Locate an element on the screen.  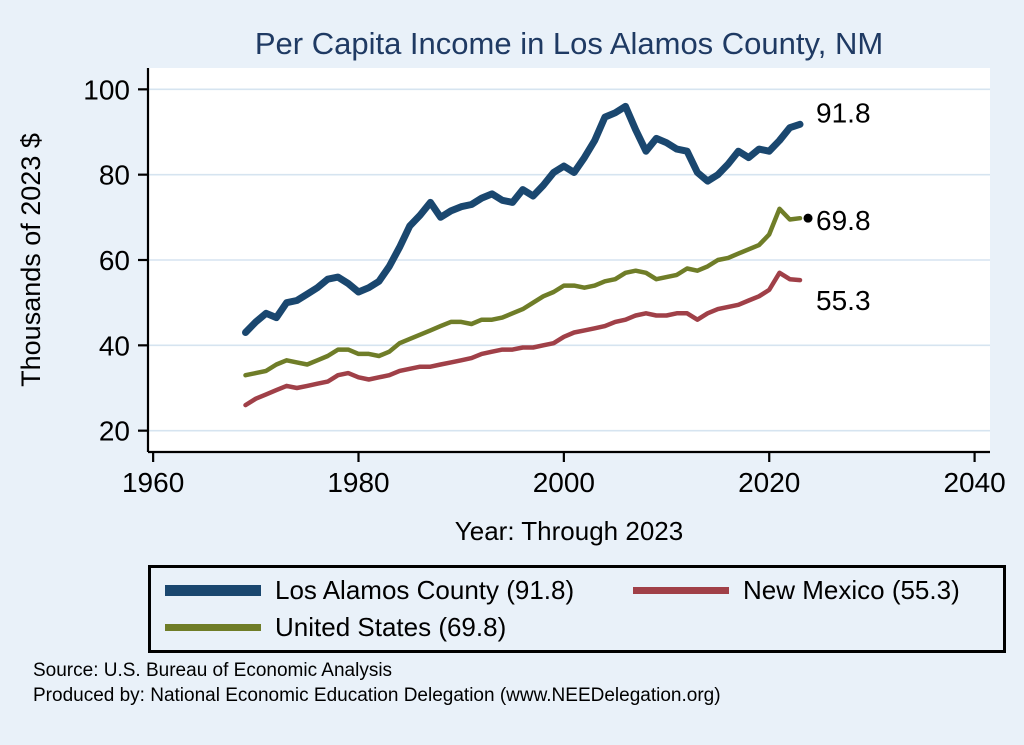
x-axis-label: Year: Through 2023 is located at coordinates (569, 531).